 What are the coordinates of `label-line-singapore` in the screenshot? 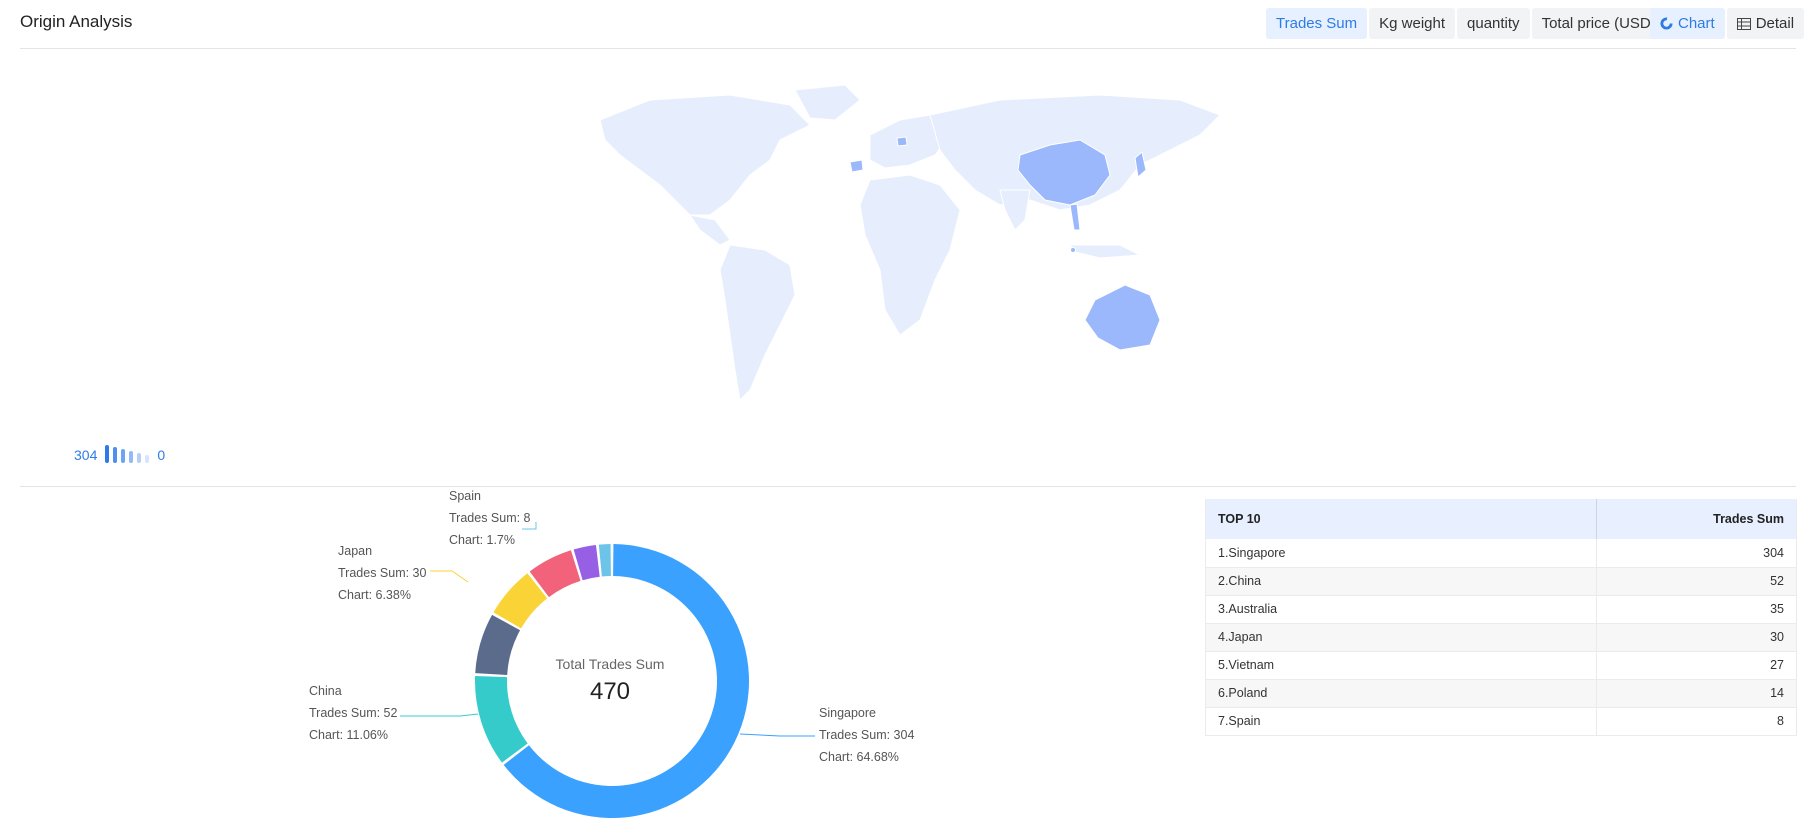 It's located at (777, 735).